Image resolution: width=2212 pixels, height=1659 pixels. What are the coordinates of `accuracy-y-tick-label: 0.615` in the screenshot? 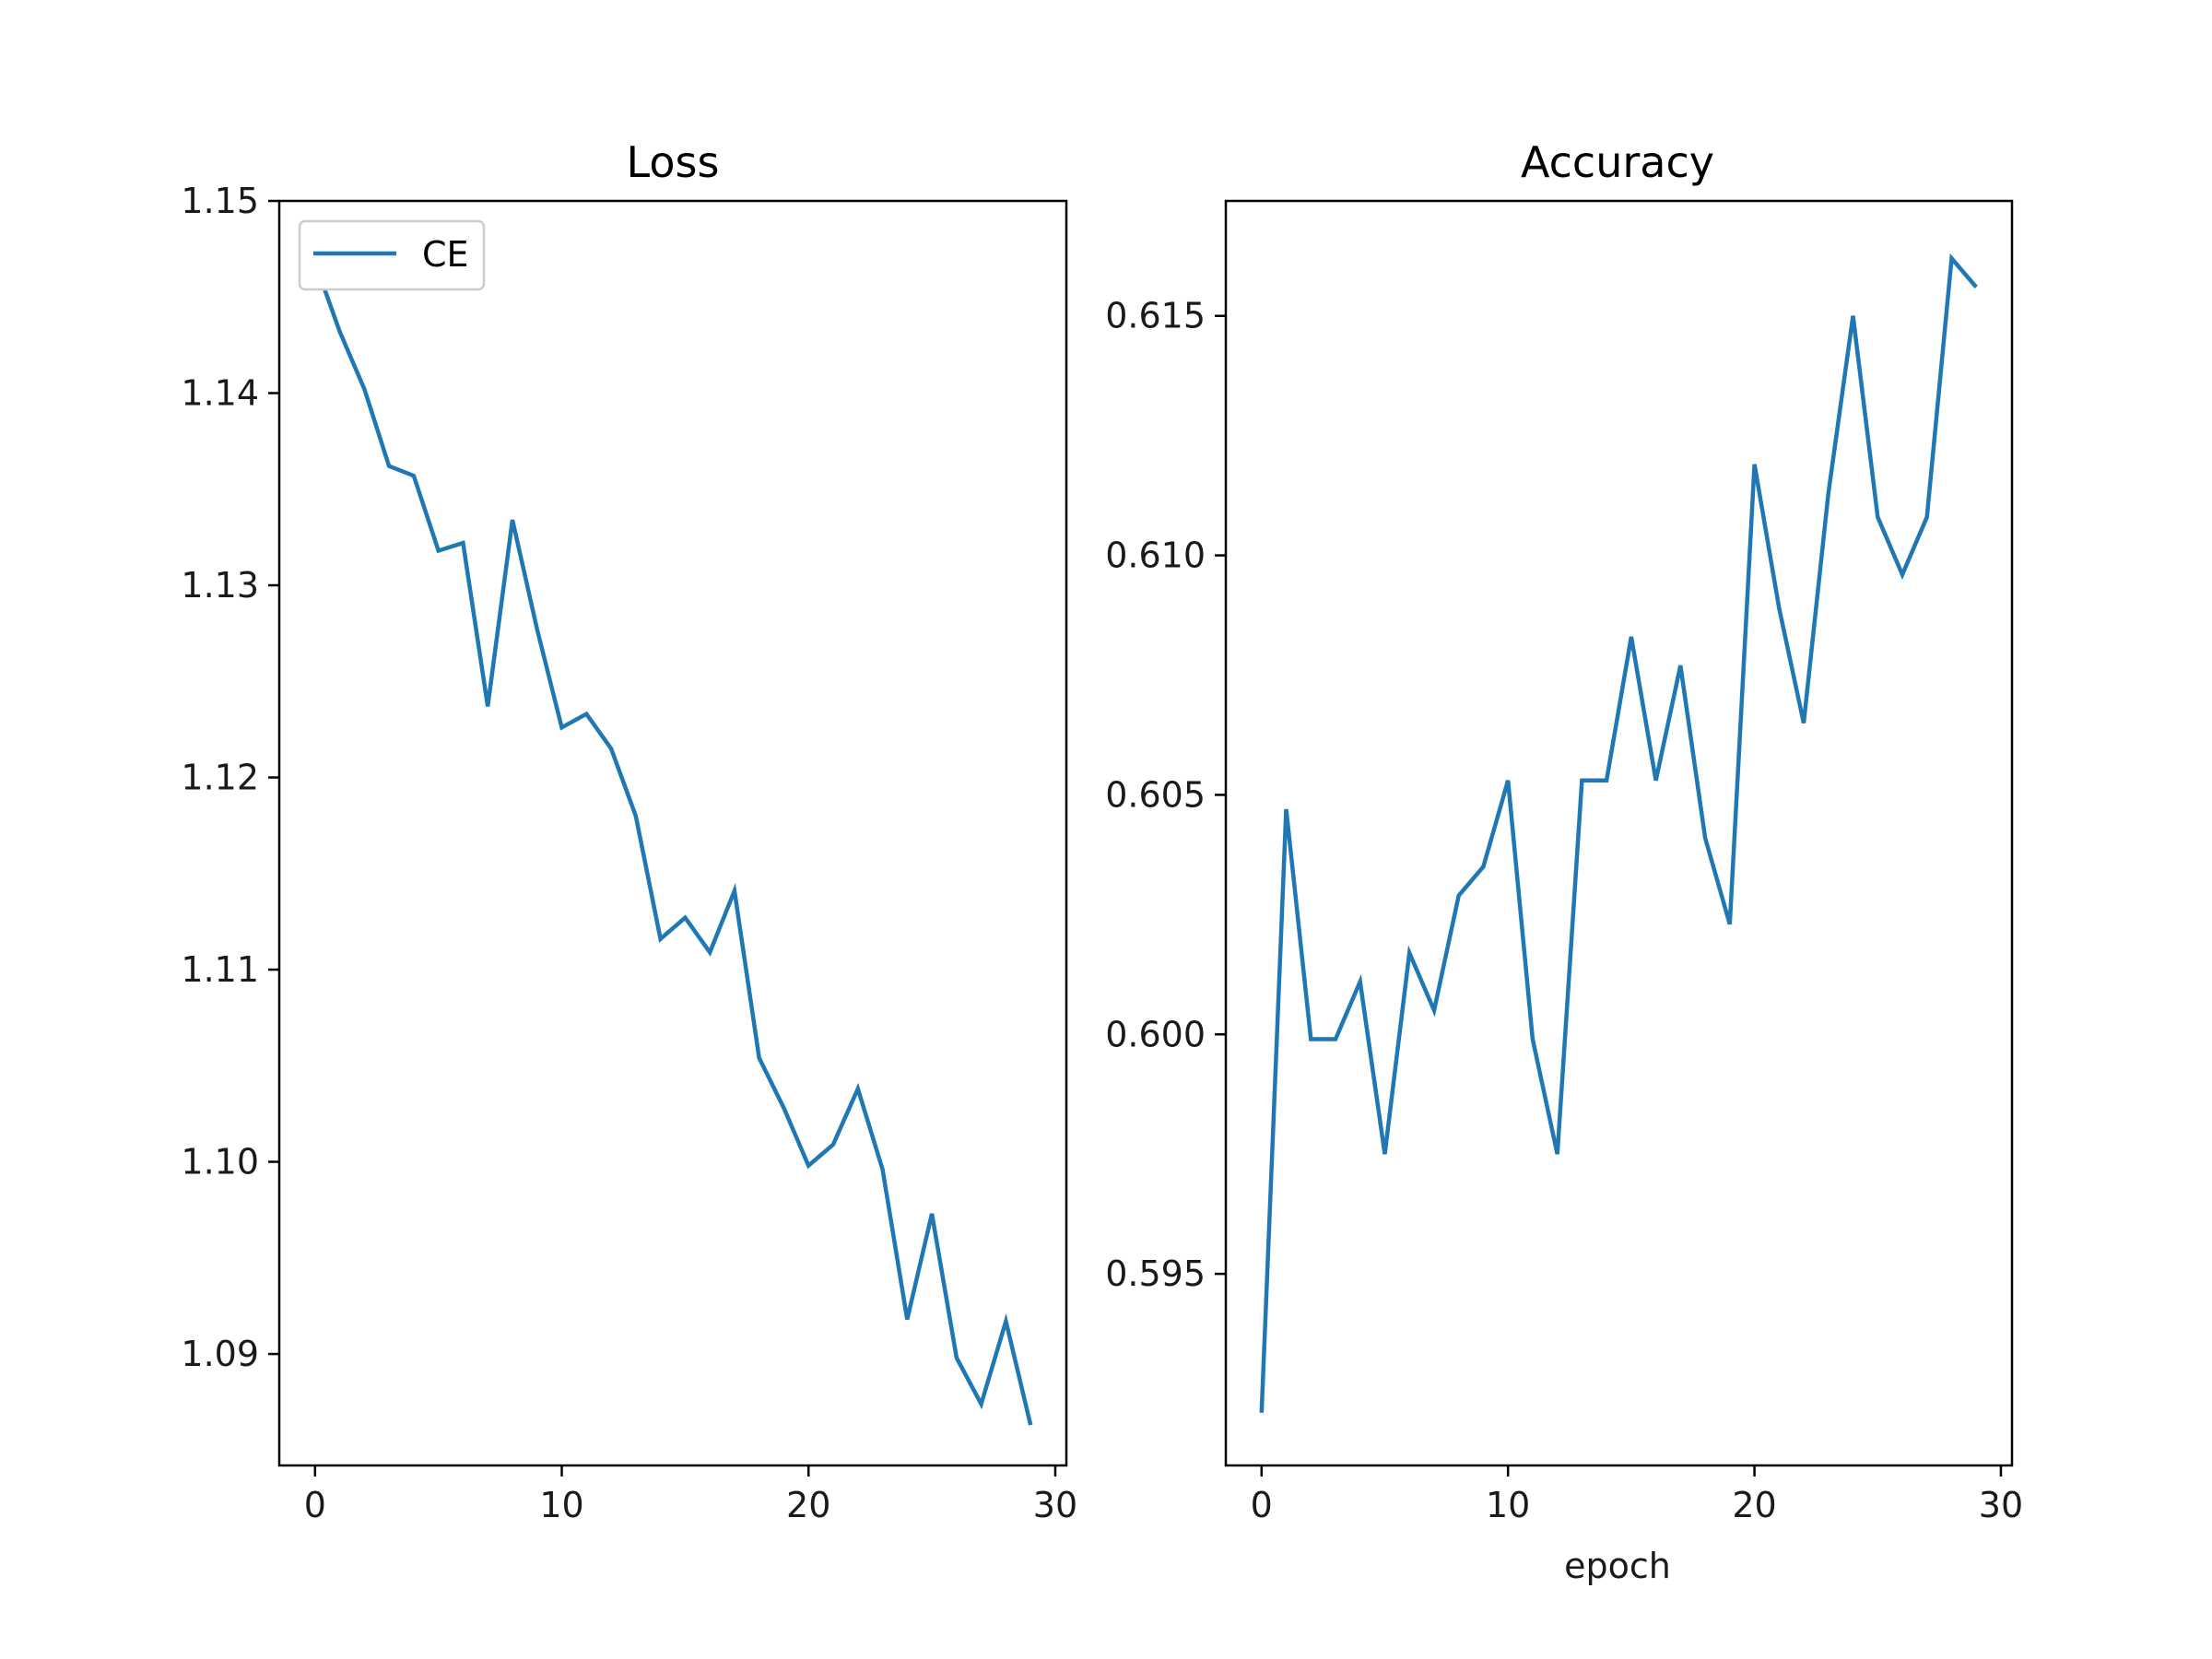 It's located at (1155, 316).